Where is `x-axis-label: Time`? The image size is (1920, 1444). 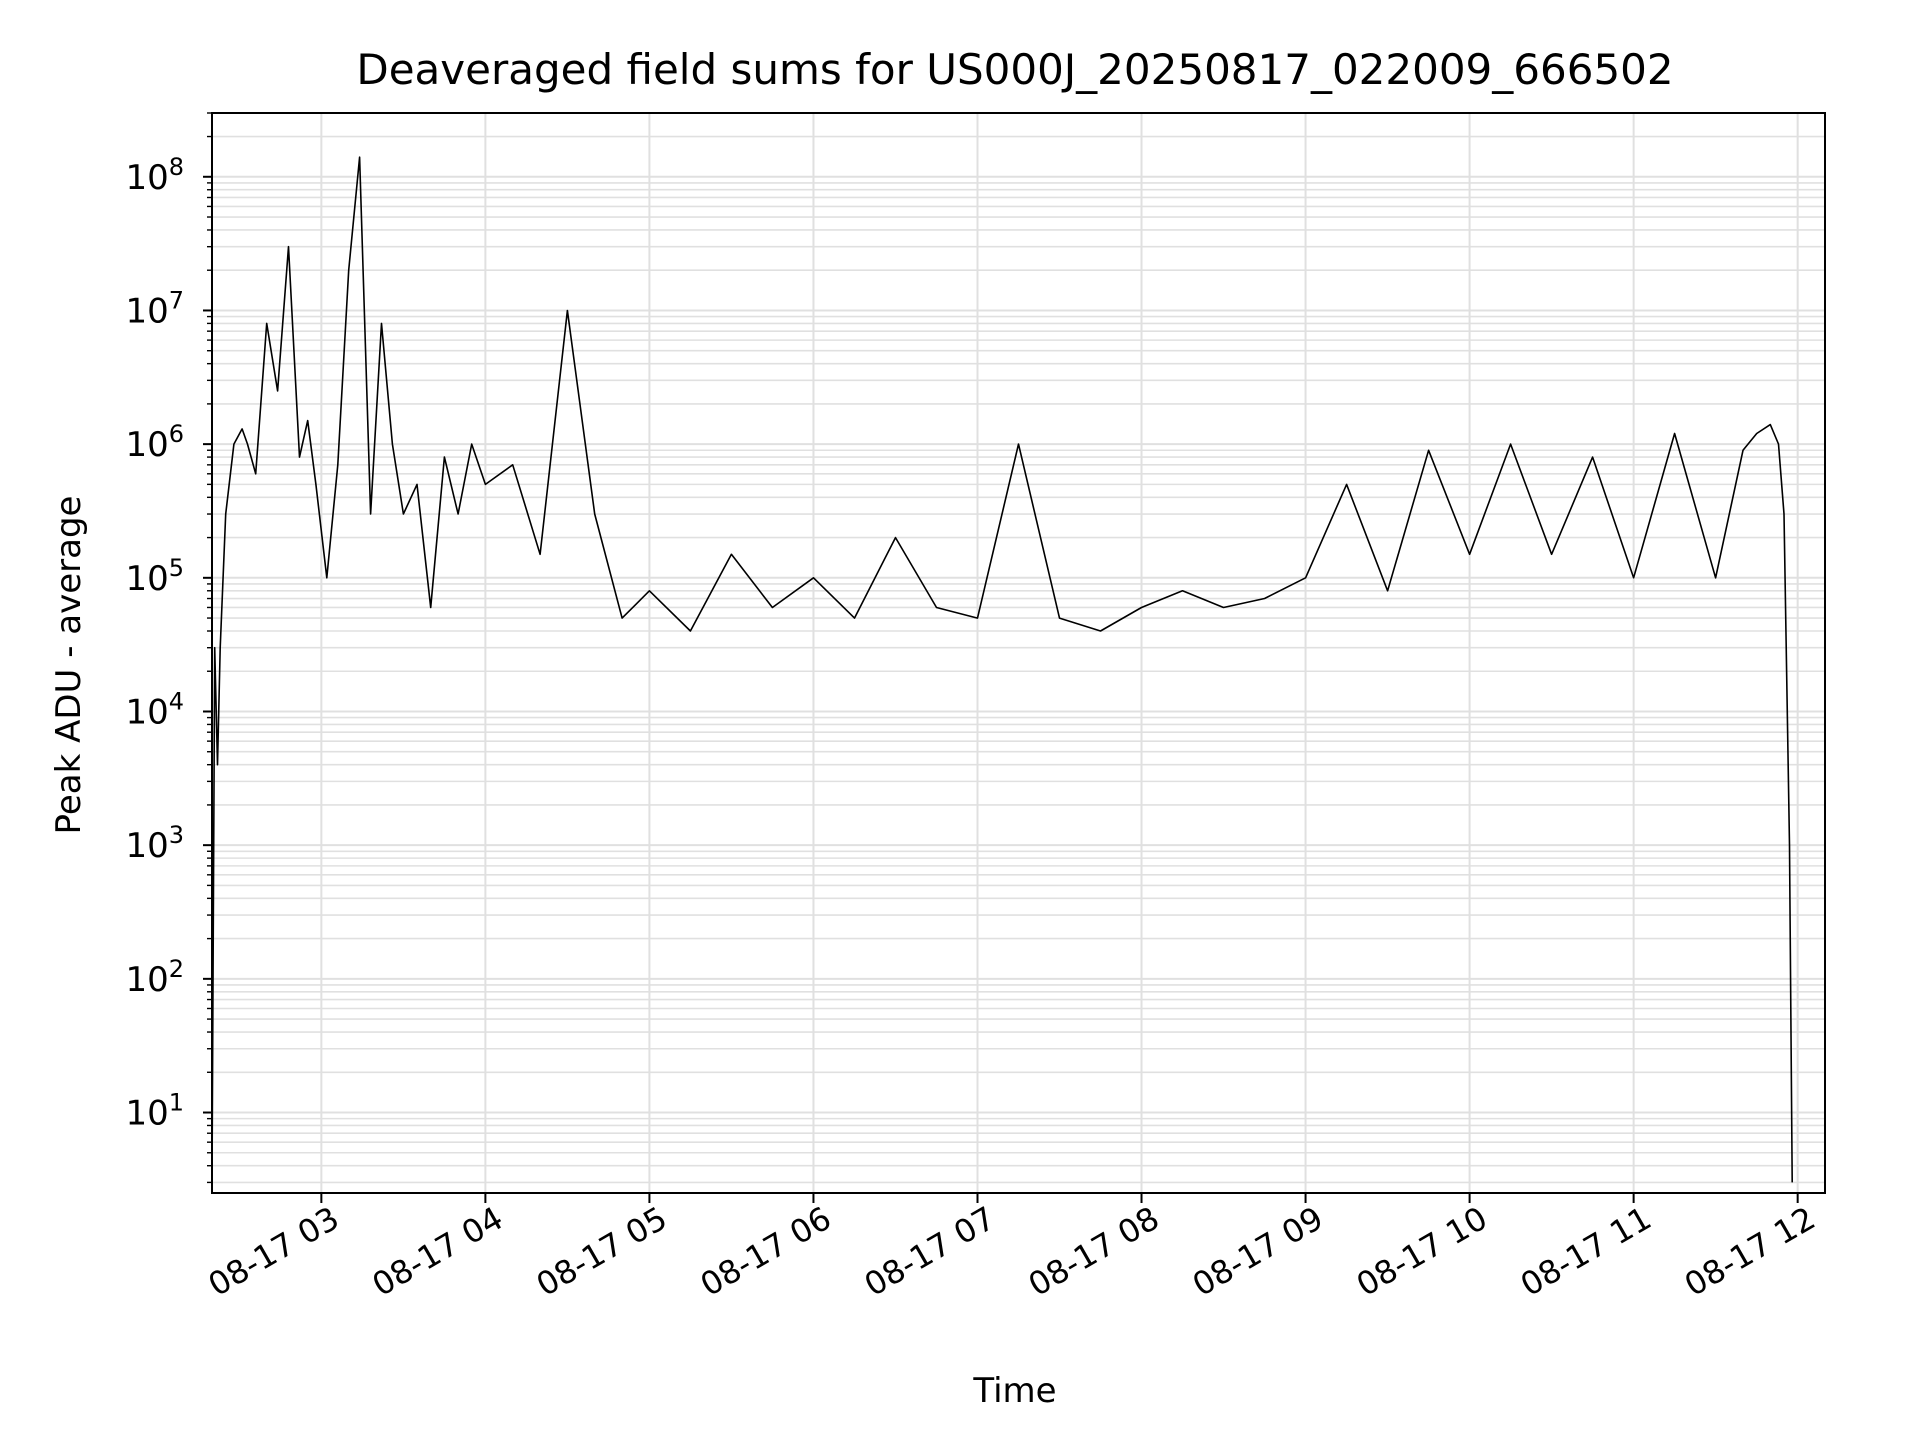 x-axis-label: Time is located at coordinates (1014, 1391).